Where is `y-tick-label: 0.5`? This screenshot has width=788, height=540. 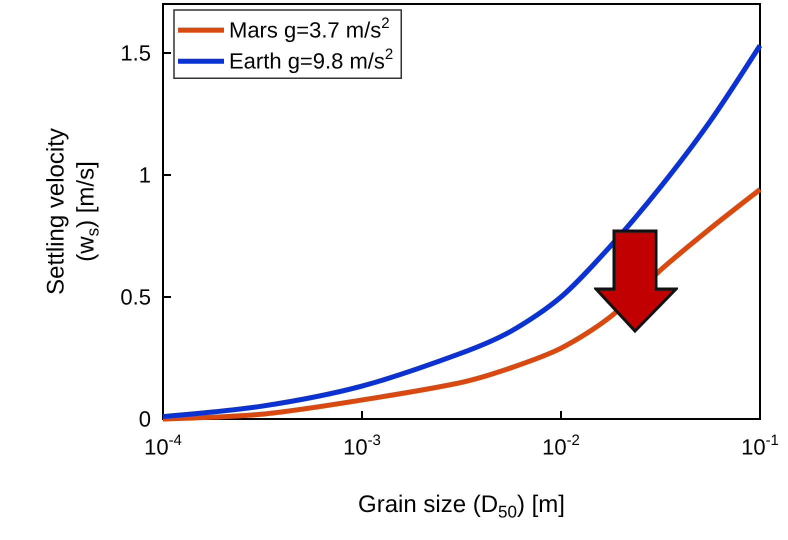
y-tick-label: 0.5 is located at coordinates (135, 297).